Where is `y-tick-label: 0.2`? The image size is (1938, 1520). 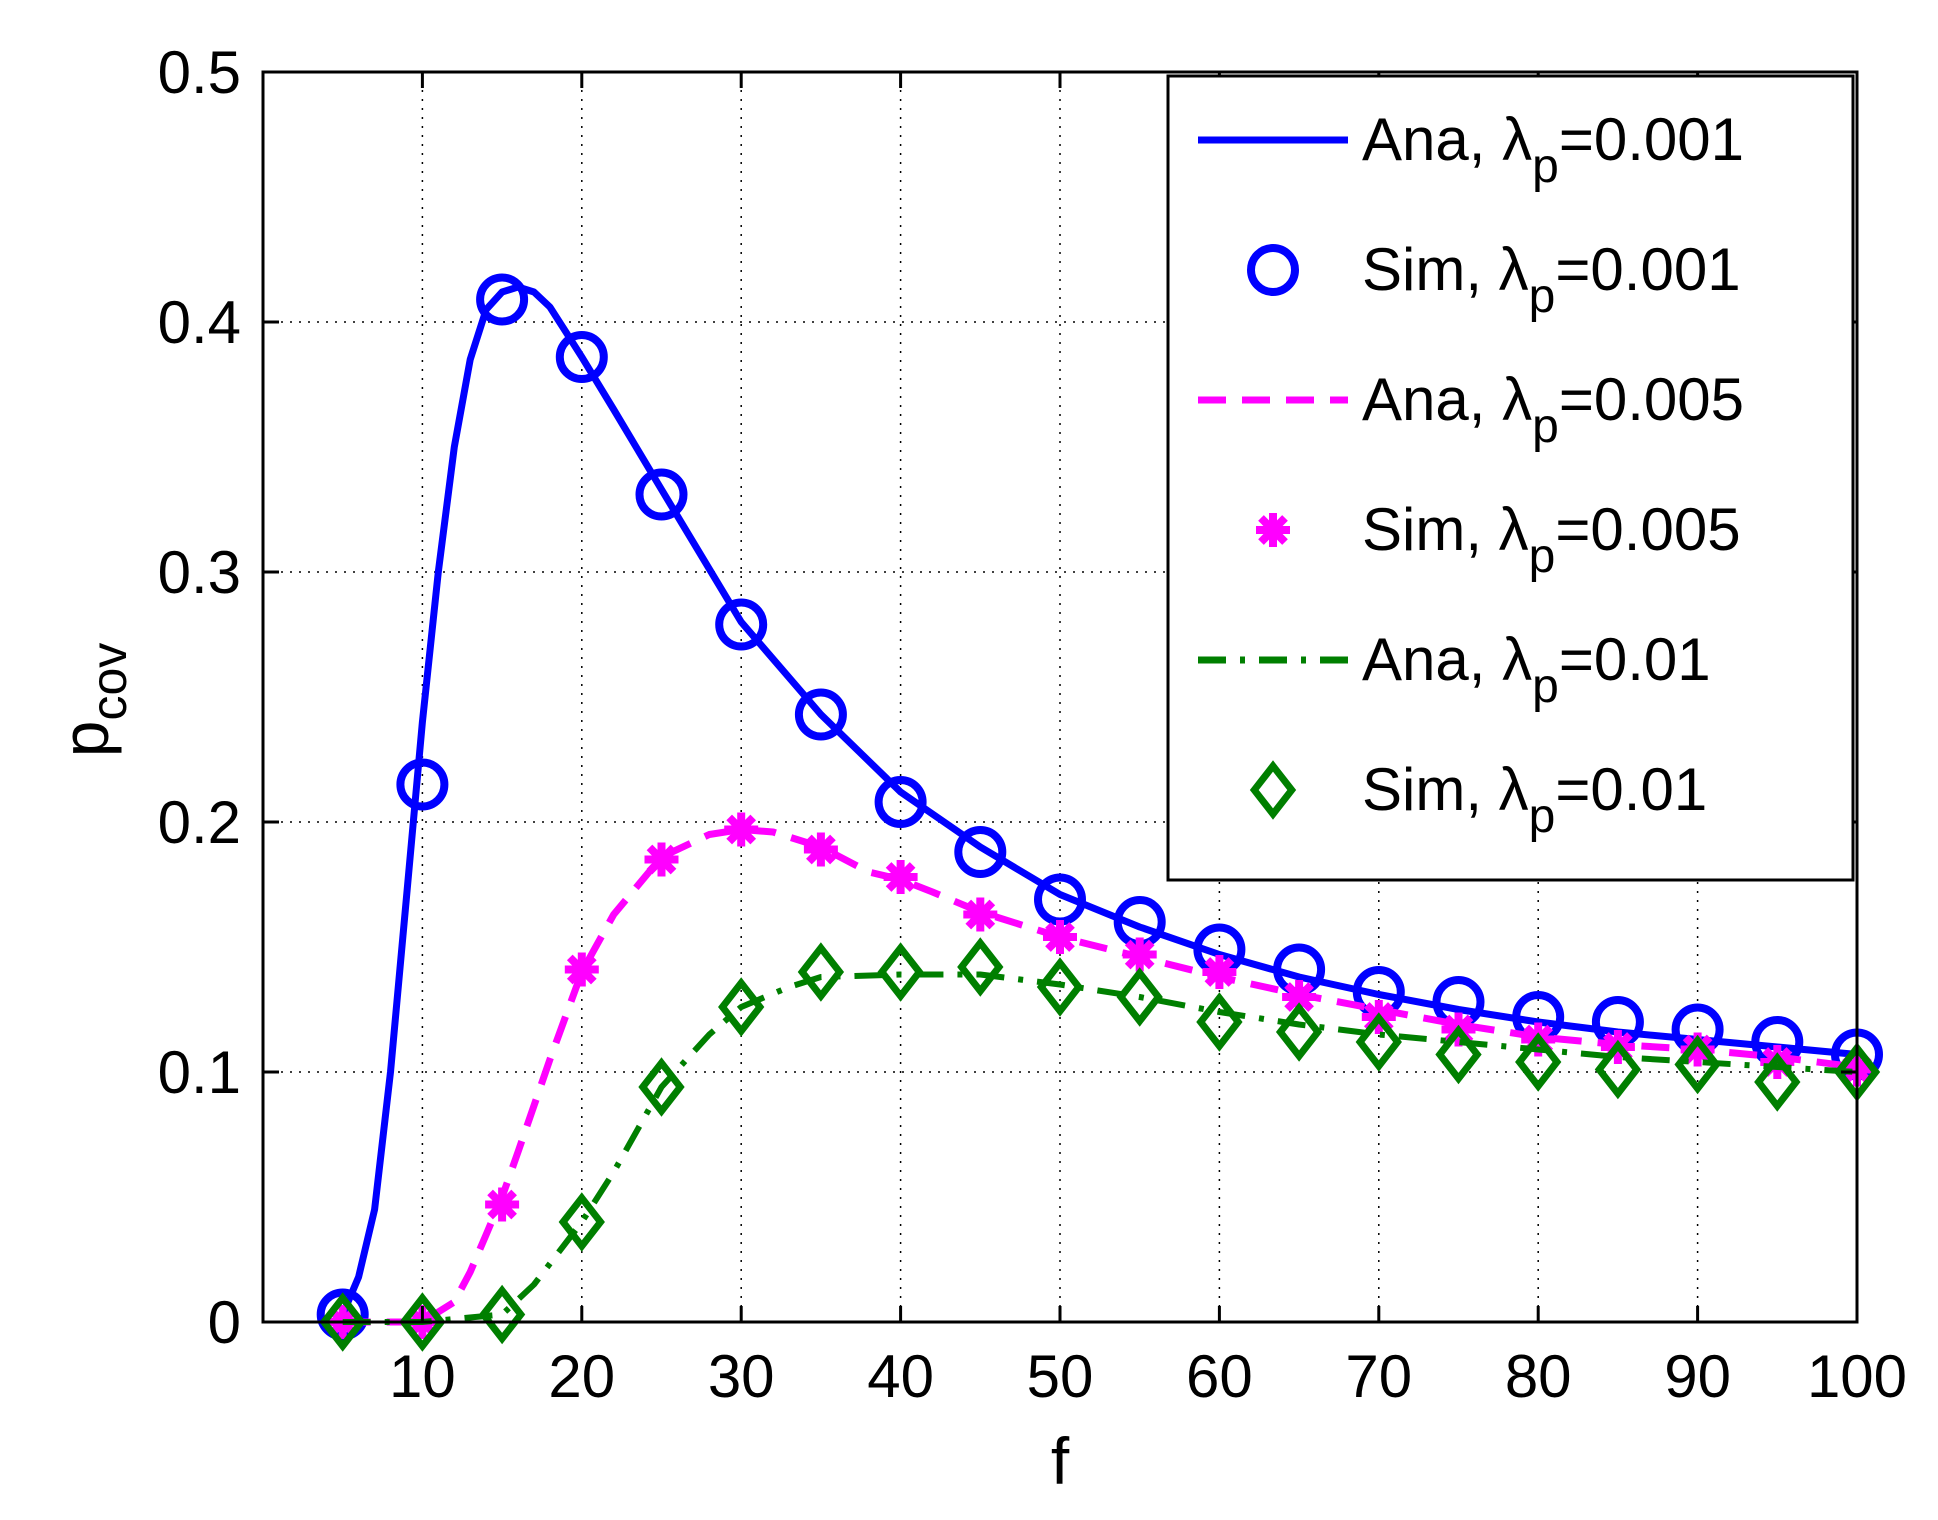 y-tick-label: 0.2 is located at coordinates (199, 822).